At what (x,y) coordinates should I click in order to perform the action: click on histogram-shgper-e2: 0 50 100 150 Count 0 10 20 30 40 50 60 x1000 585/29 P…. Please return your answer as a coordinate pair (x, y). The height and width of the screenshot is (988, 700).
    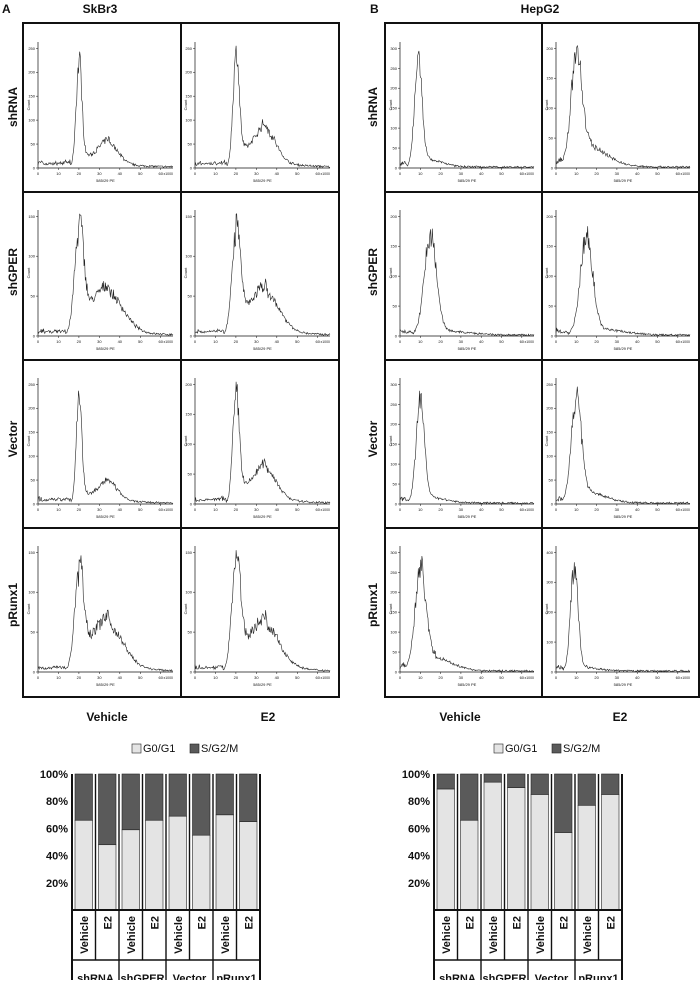
    Looking at the image, I should click on (257, 280).